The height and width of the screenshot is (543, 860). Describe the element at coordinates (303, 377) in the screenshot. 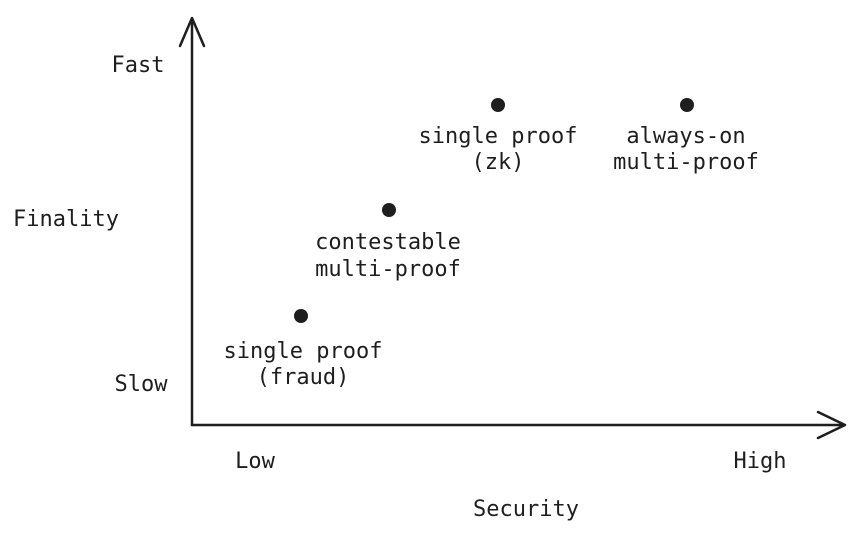

I see `node-label: (fraud)` at that location.